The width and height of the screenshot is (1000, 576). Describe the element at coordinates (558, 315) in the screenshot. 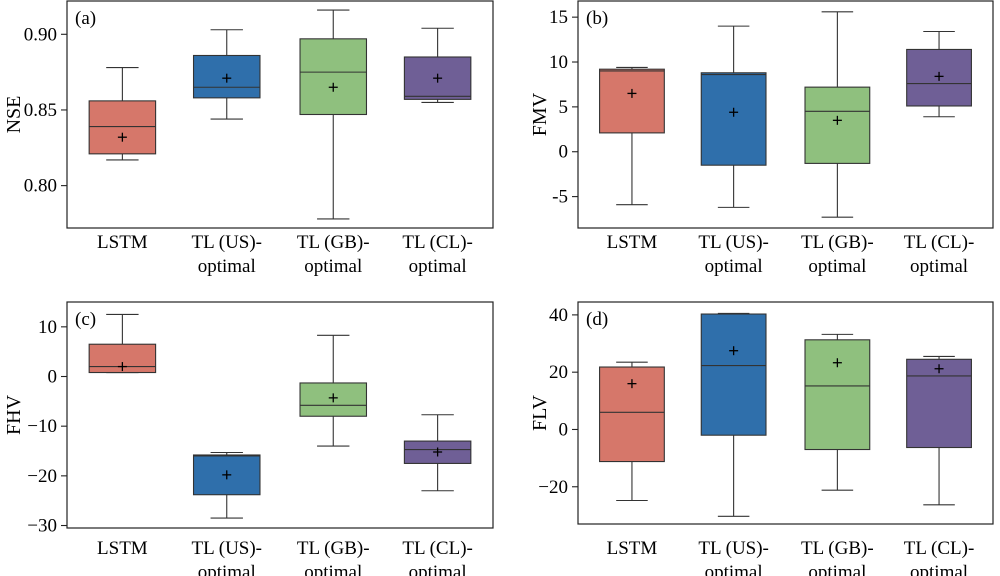

I see `y-tick-label: 40` at that location.